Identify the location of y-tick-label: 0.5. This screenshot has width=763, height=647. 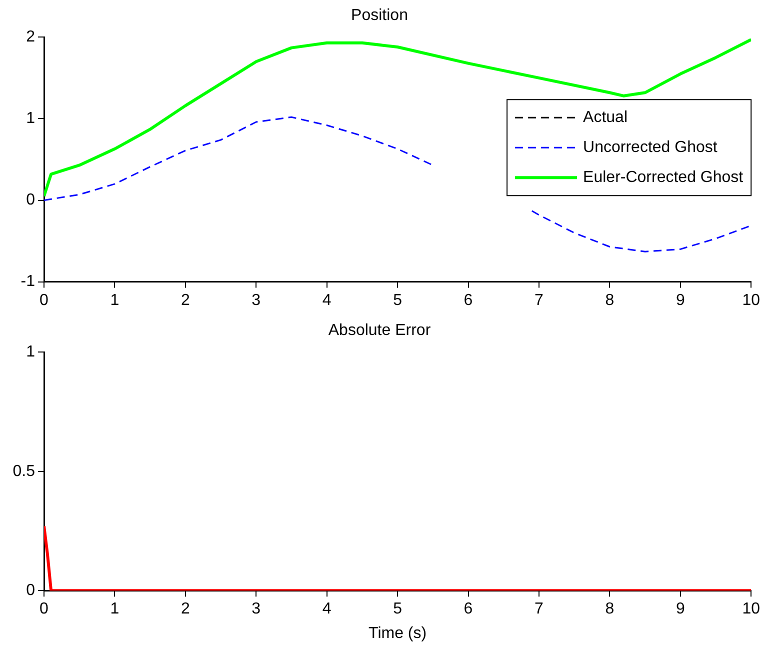
(24, 471).